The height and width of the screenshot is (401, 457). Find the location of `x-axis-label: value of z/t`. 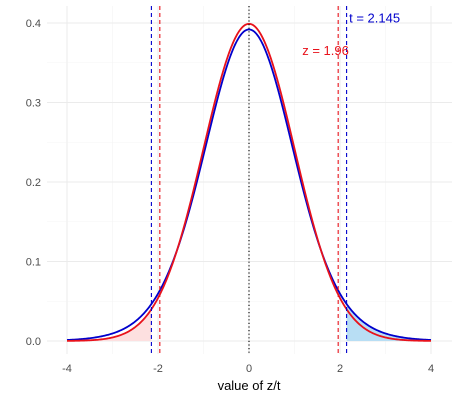

x-axis-label: value of z/t is located at coordinates (249, 385).